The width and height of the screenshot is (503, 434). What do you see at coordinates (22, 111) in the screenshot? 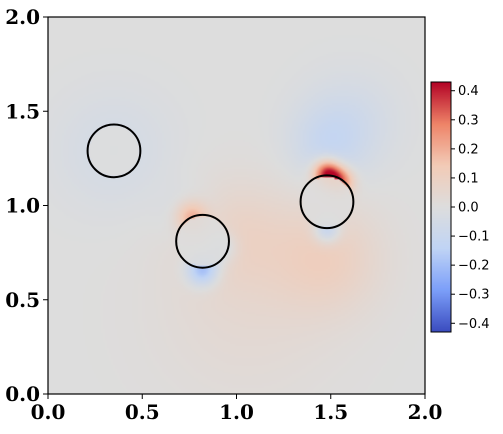
I see `y-tick-label: 1.5` at bounding box center [22, 111].